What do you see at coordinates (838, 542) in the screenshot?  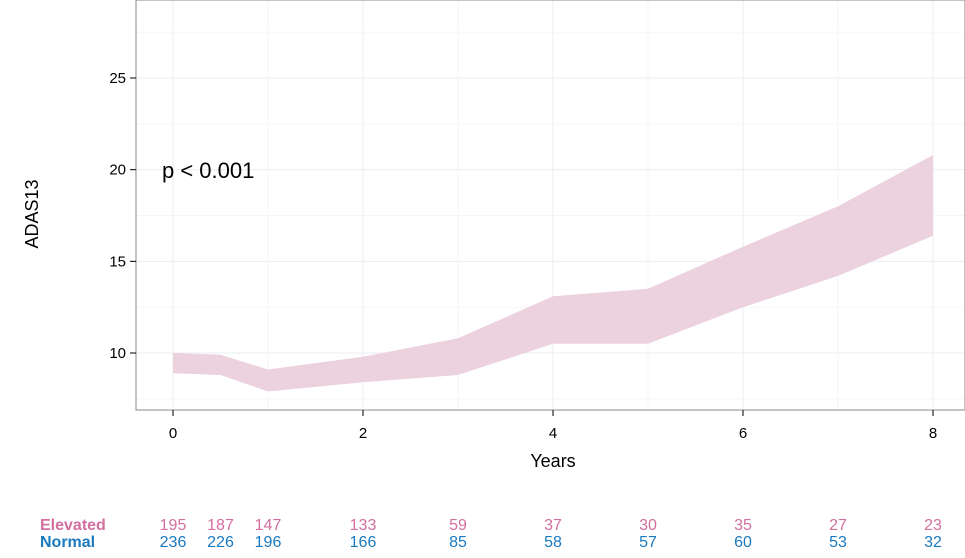 I see `risk-count: 53` at bounding box center [838, 542].